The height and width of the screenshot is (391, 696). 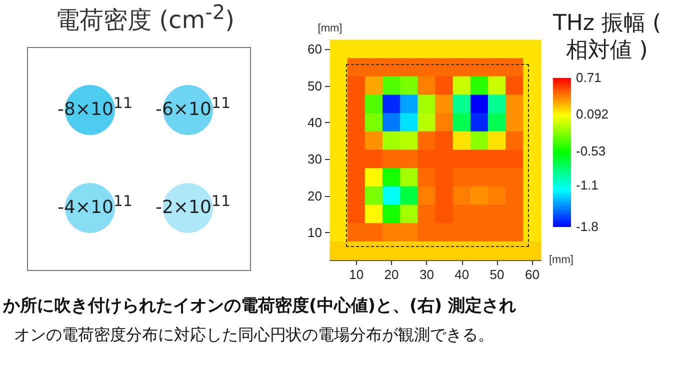 I want to click on x-tick-label: 50, so click(x=497, y=274).